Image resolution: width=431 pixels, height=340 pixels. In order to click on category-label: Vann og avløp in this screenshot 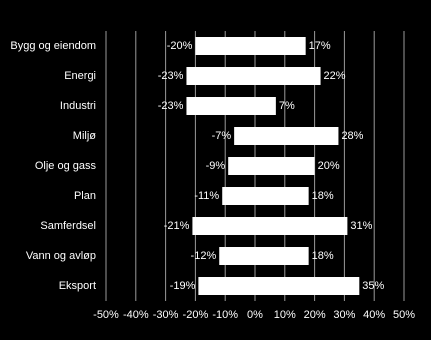, I will do `click(61, 256)`.